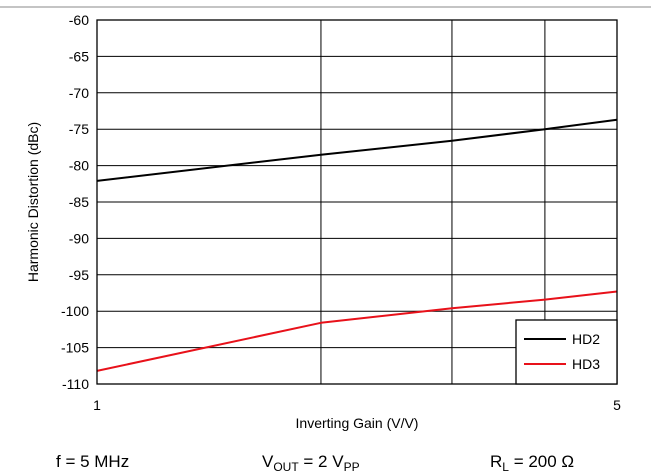 This screenshot has height=476, width=651. Describe the element at coordinates (541, 461) in the screenshot. I see `load-rest: = 200 Ω` at that location.